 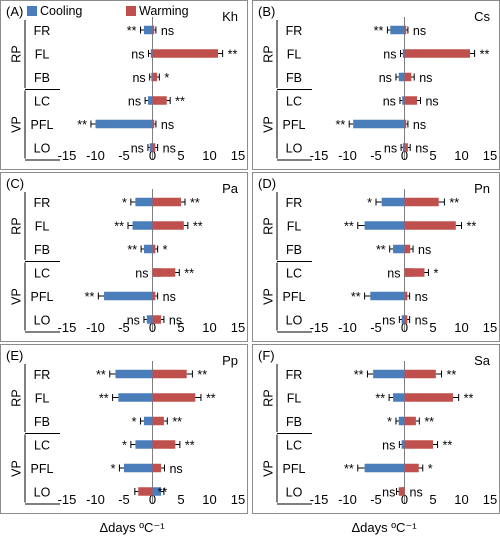 I want to click on legend: Cooling Warming, so click(x=108, y=11).